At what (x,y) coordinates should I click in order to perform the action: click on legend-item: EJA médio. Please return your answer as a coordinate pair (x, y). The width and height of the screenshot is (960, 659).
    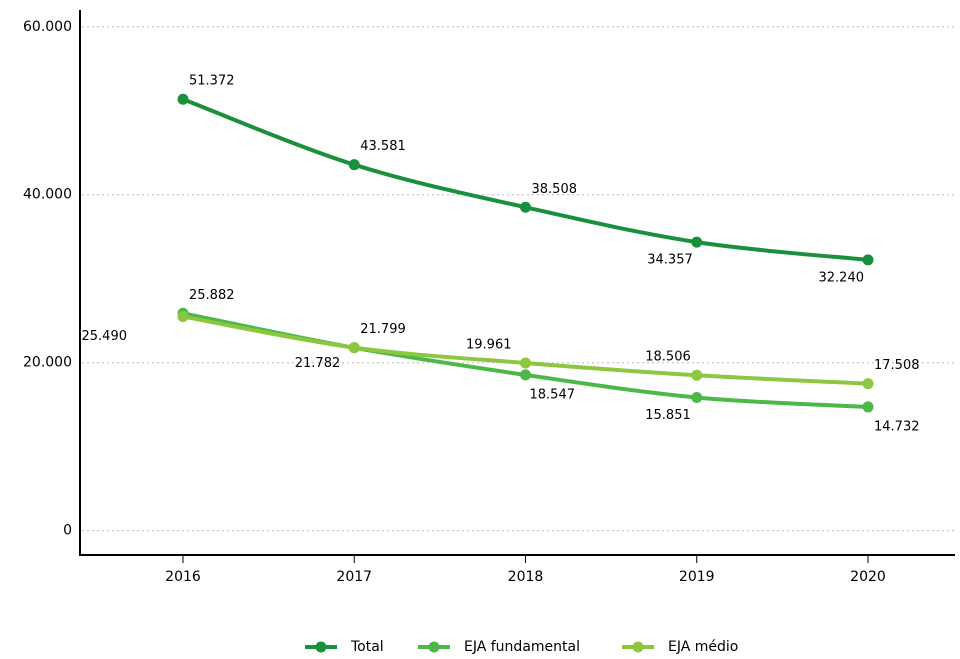
    Looking at the image, I should click on (680, 647).